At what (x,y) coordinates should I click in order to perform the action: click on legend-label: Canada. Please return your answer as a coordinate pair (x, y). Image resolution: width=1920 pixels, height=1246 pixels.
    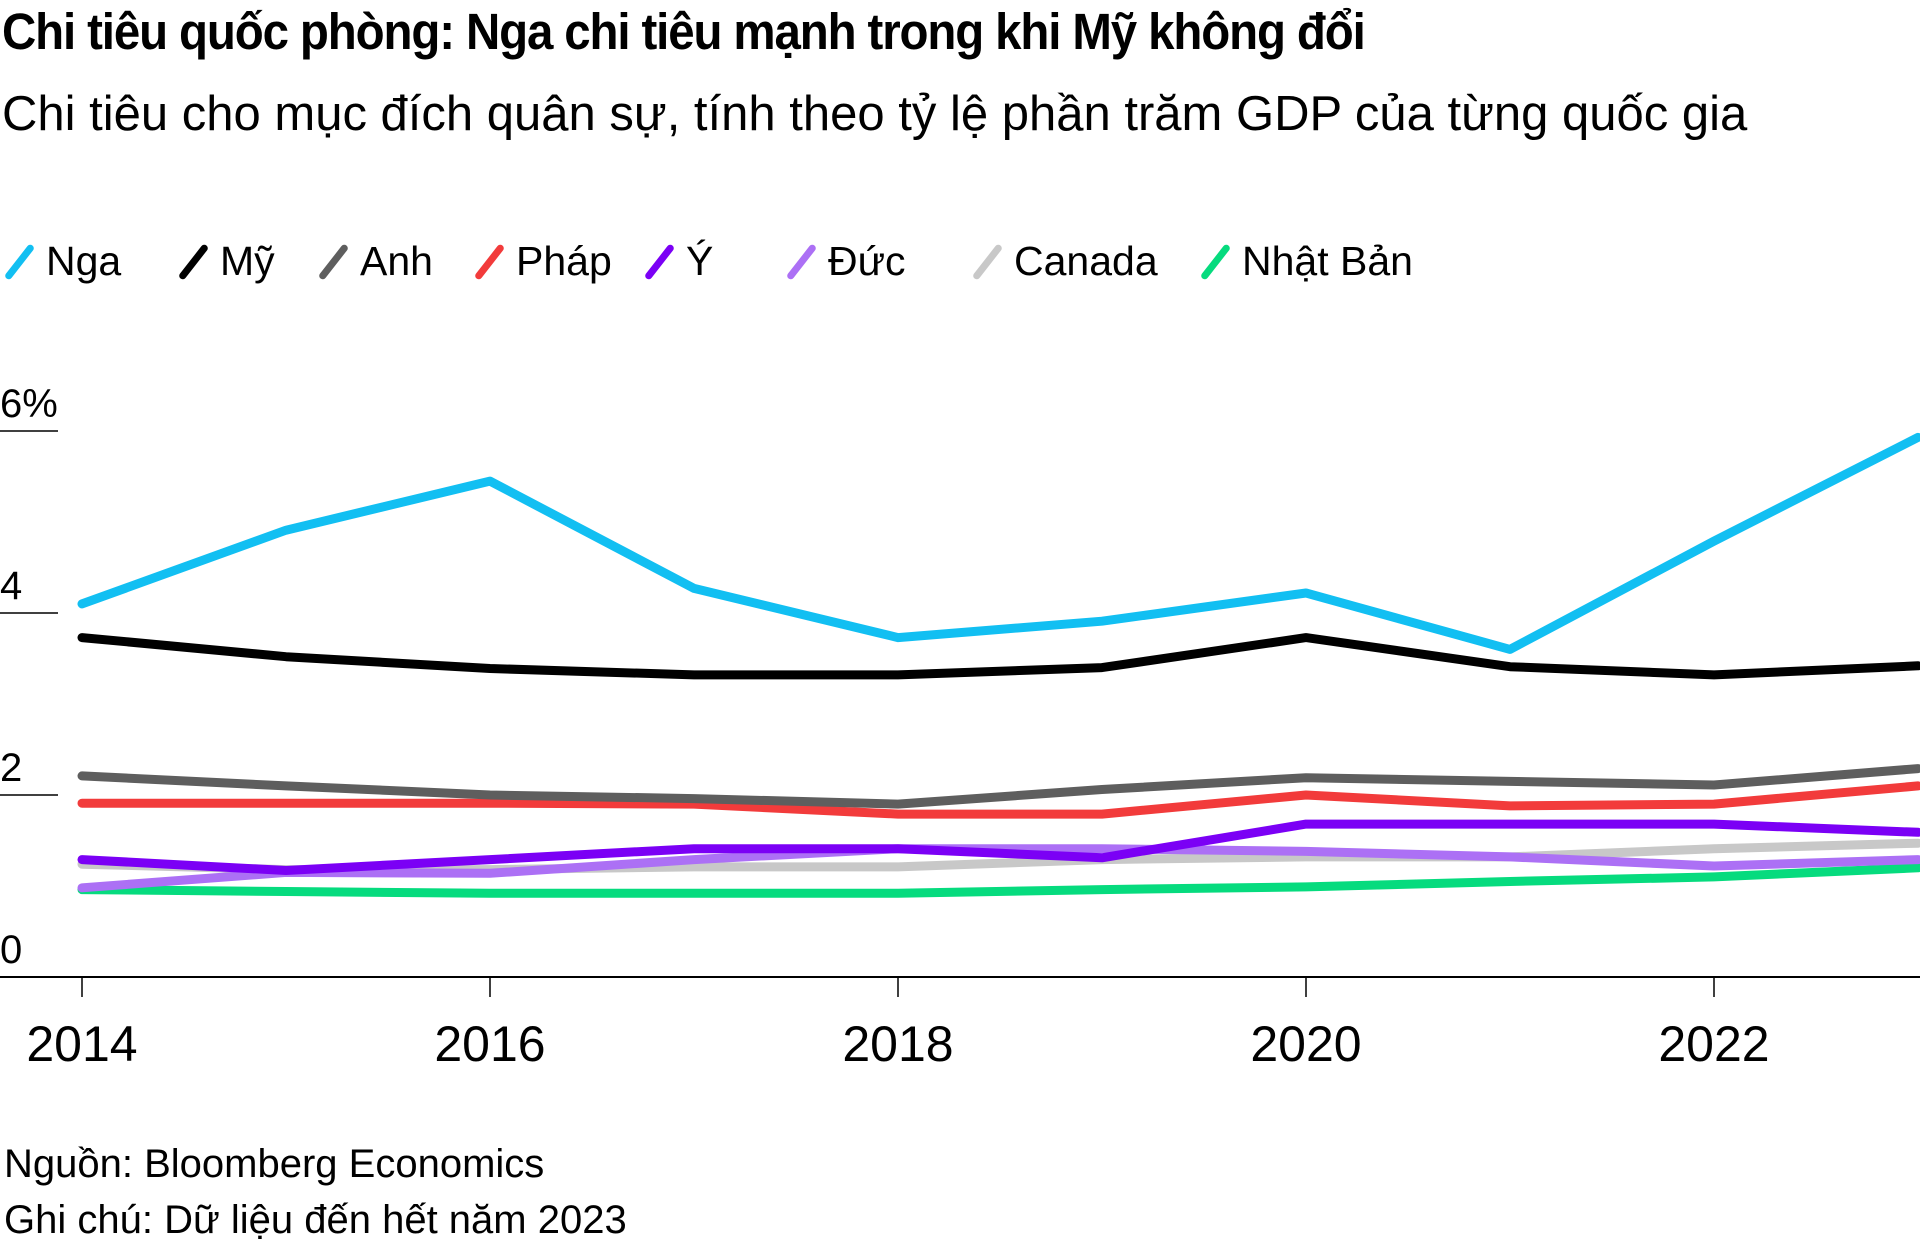
    Looking at the image, I should click on (1086, 260).